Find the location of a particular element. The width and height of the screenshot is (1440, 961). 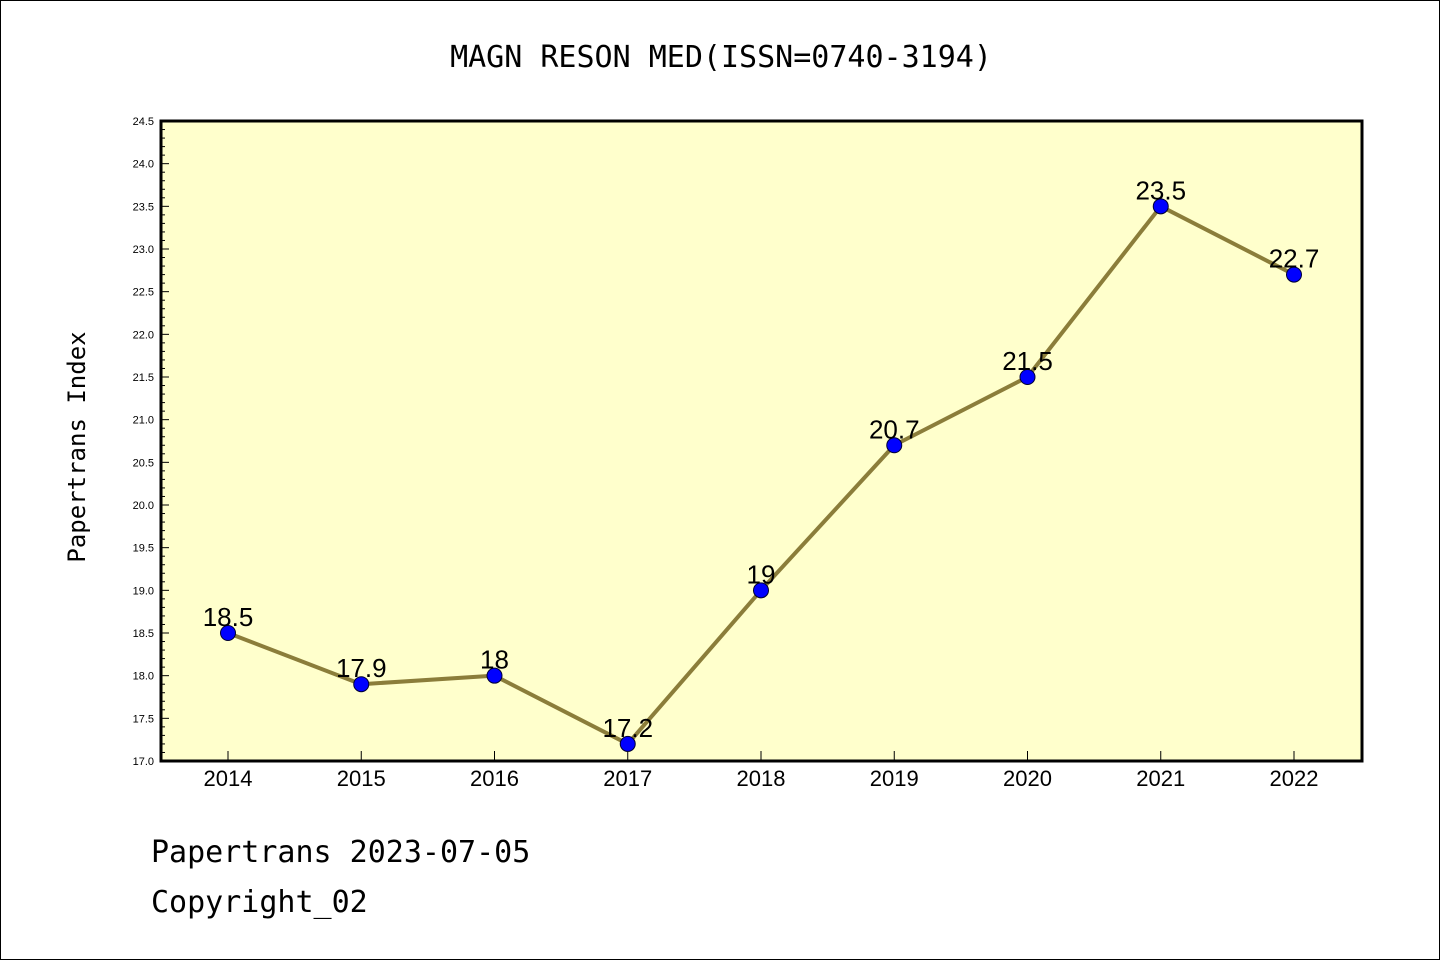

data-label: 20.7 is located at coordinates (894, 429).